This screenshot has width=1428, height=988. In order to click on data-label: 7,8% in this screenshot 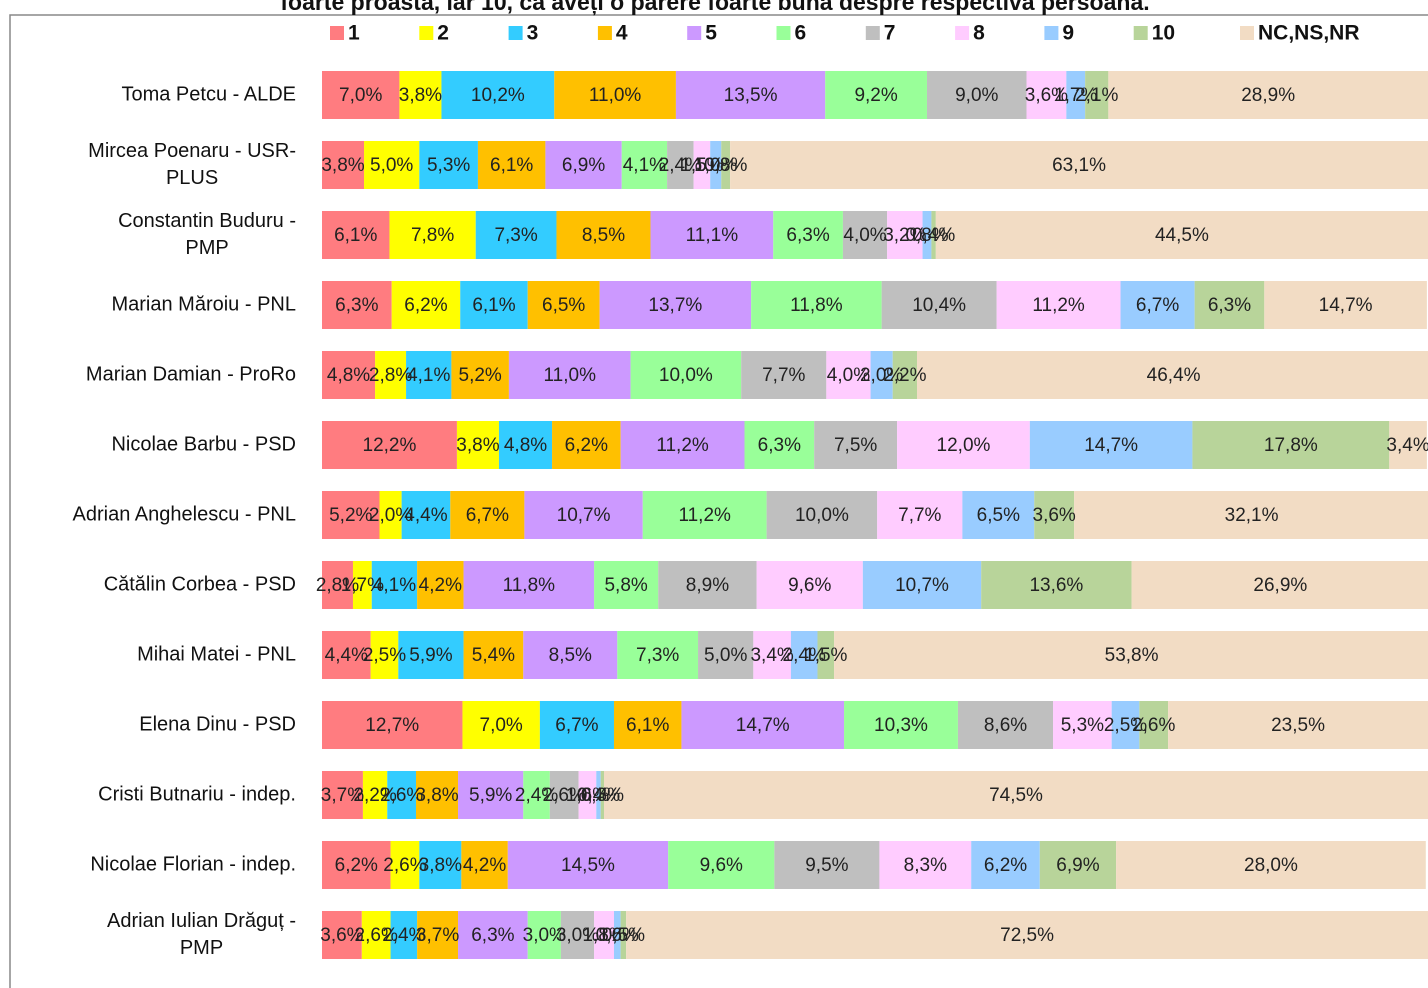, I will do `click(432, 235)`.